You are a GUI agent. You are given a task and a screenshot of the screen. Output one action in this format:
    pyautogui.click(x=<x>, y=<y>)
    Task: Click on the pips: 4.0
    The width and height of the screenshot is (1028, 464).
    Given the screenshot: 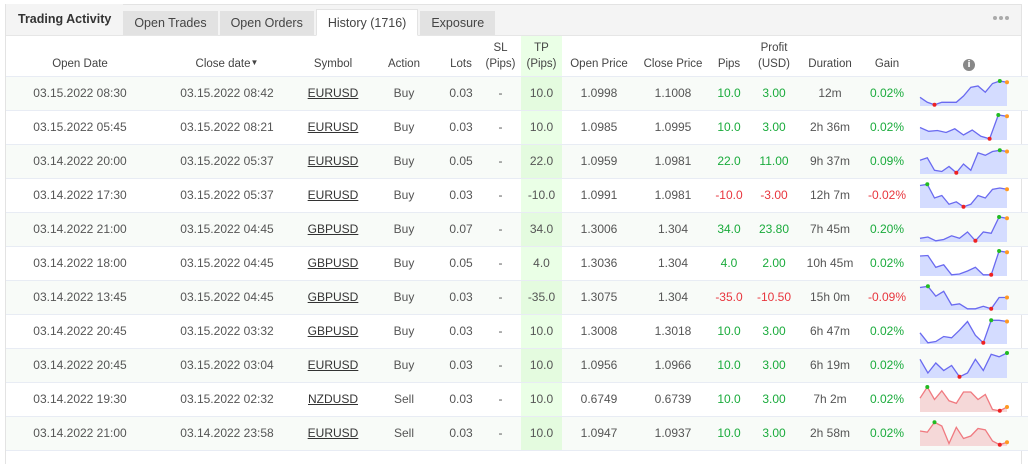 What is the action you would take?
    pyautogui.click(x=729, y=263)
    